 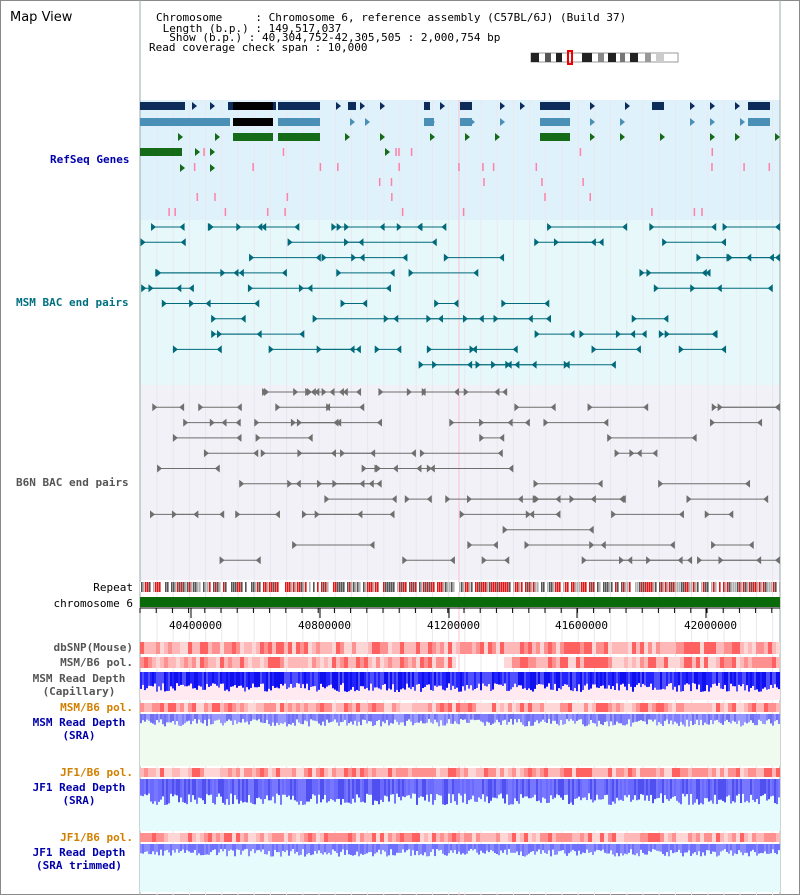 What do you see at coordinates (460, 159) in the screenshot?
I see `refseq-genes` at bounding box center [460, 159].